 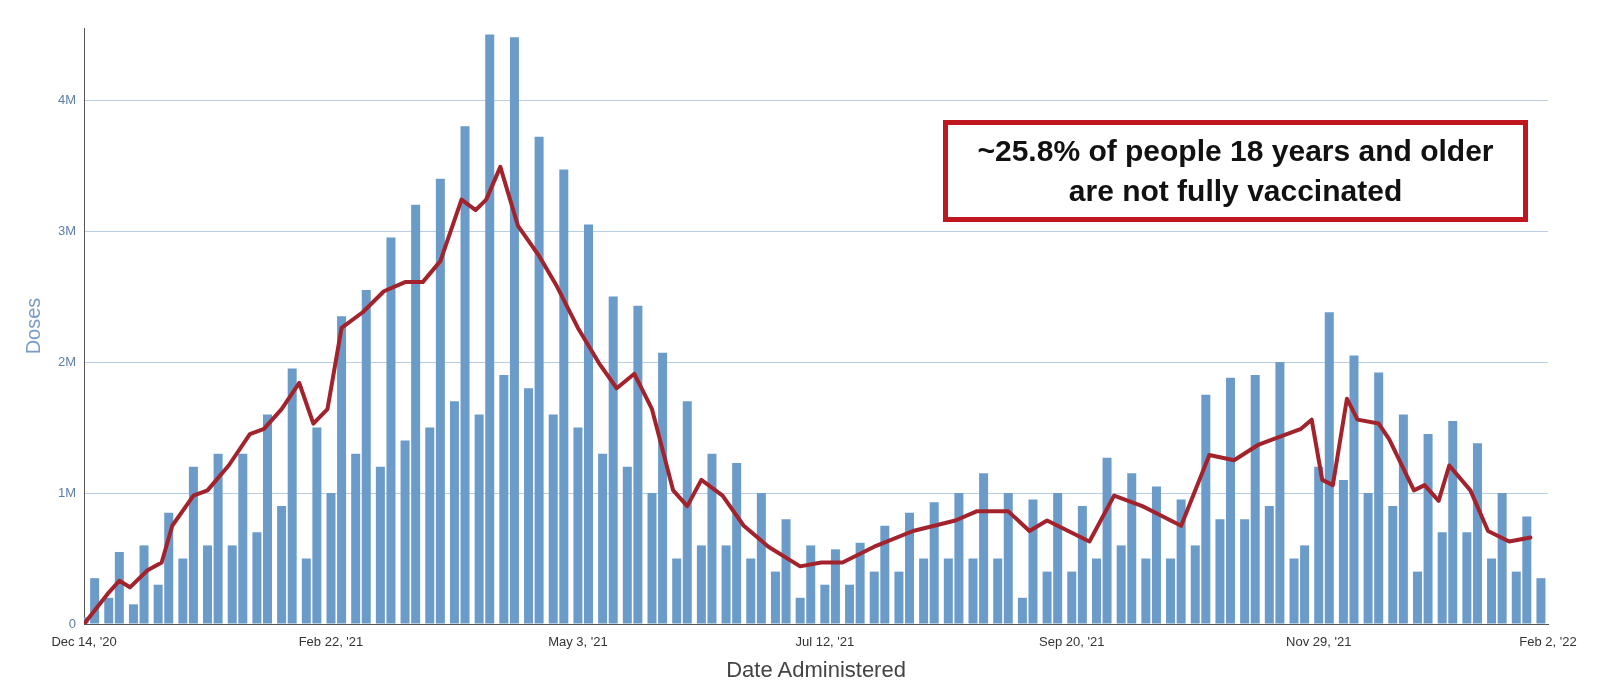 What do you see at coordinates (67, 492) in the screenshot?
I see `y-tick-label: 1M` at bounding box center [67, 492].